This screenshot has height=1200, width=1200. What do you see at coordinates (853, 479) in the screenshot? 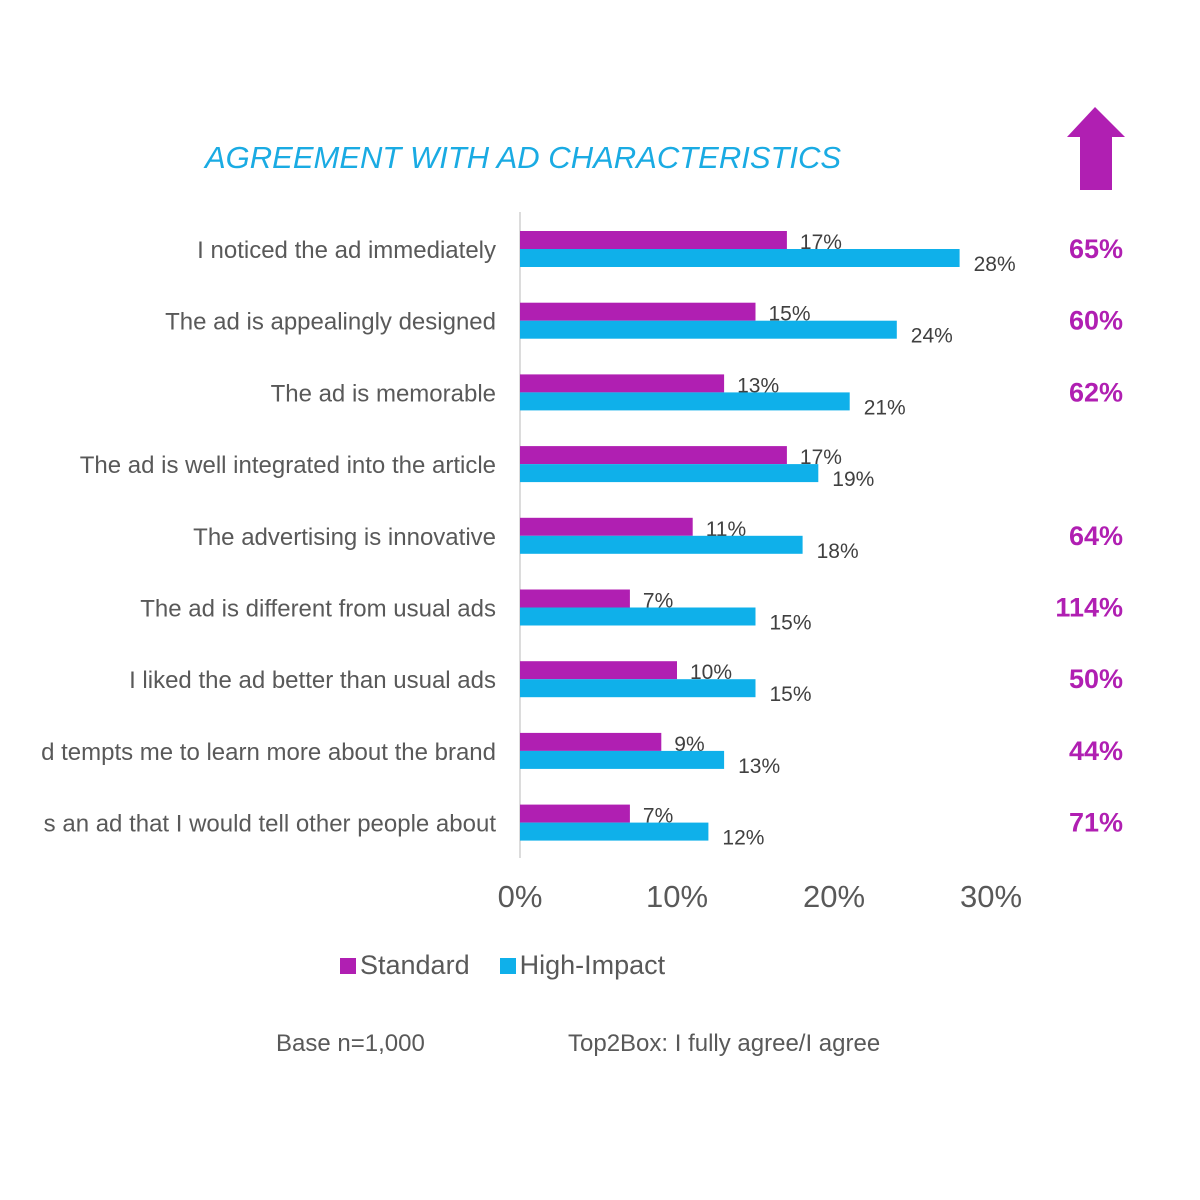
I see `data-label-high-impact: 19%` at bounding box center [853, 479].